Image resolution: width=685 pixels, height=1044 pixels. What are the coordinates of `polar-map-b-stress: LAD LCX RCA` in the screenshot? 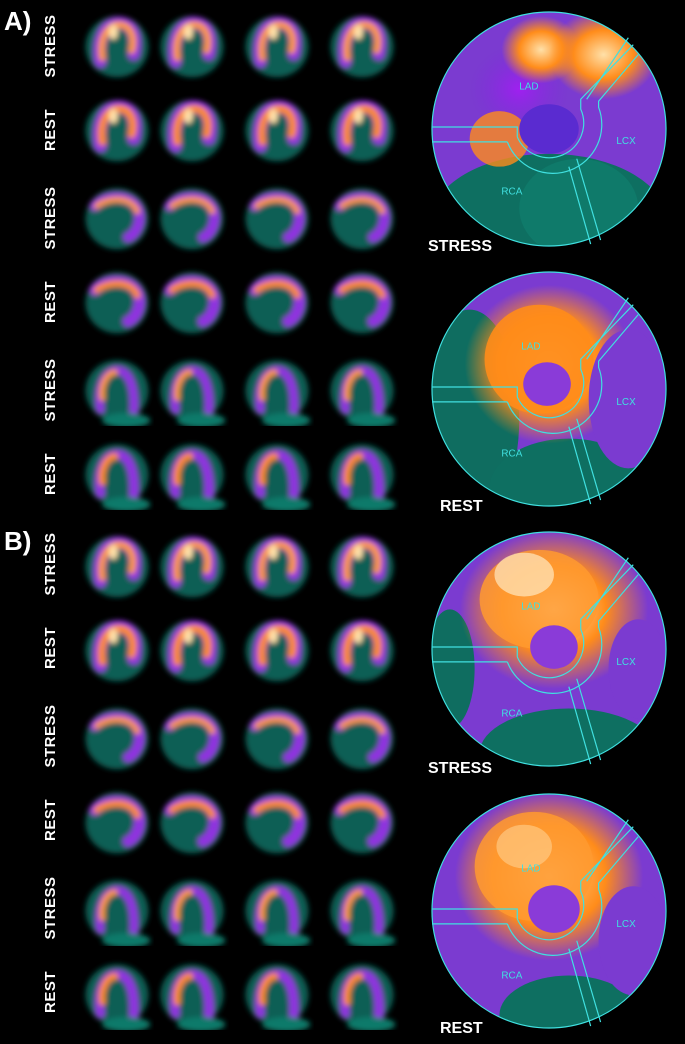 It's located at (549, 649).